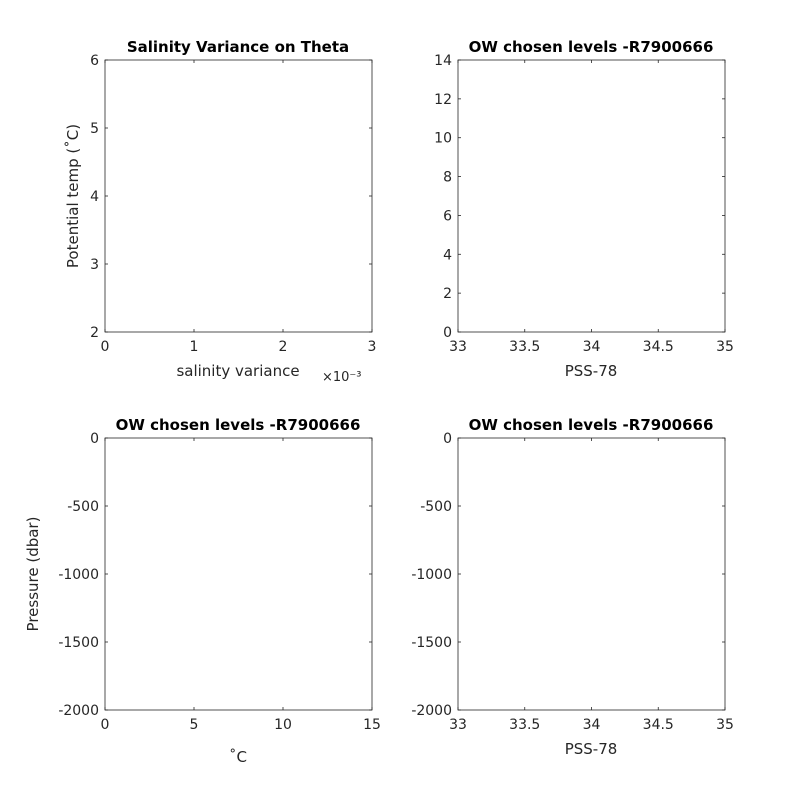  I want to click on y-tick-label: 3, so click(94, 265).